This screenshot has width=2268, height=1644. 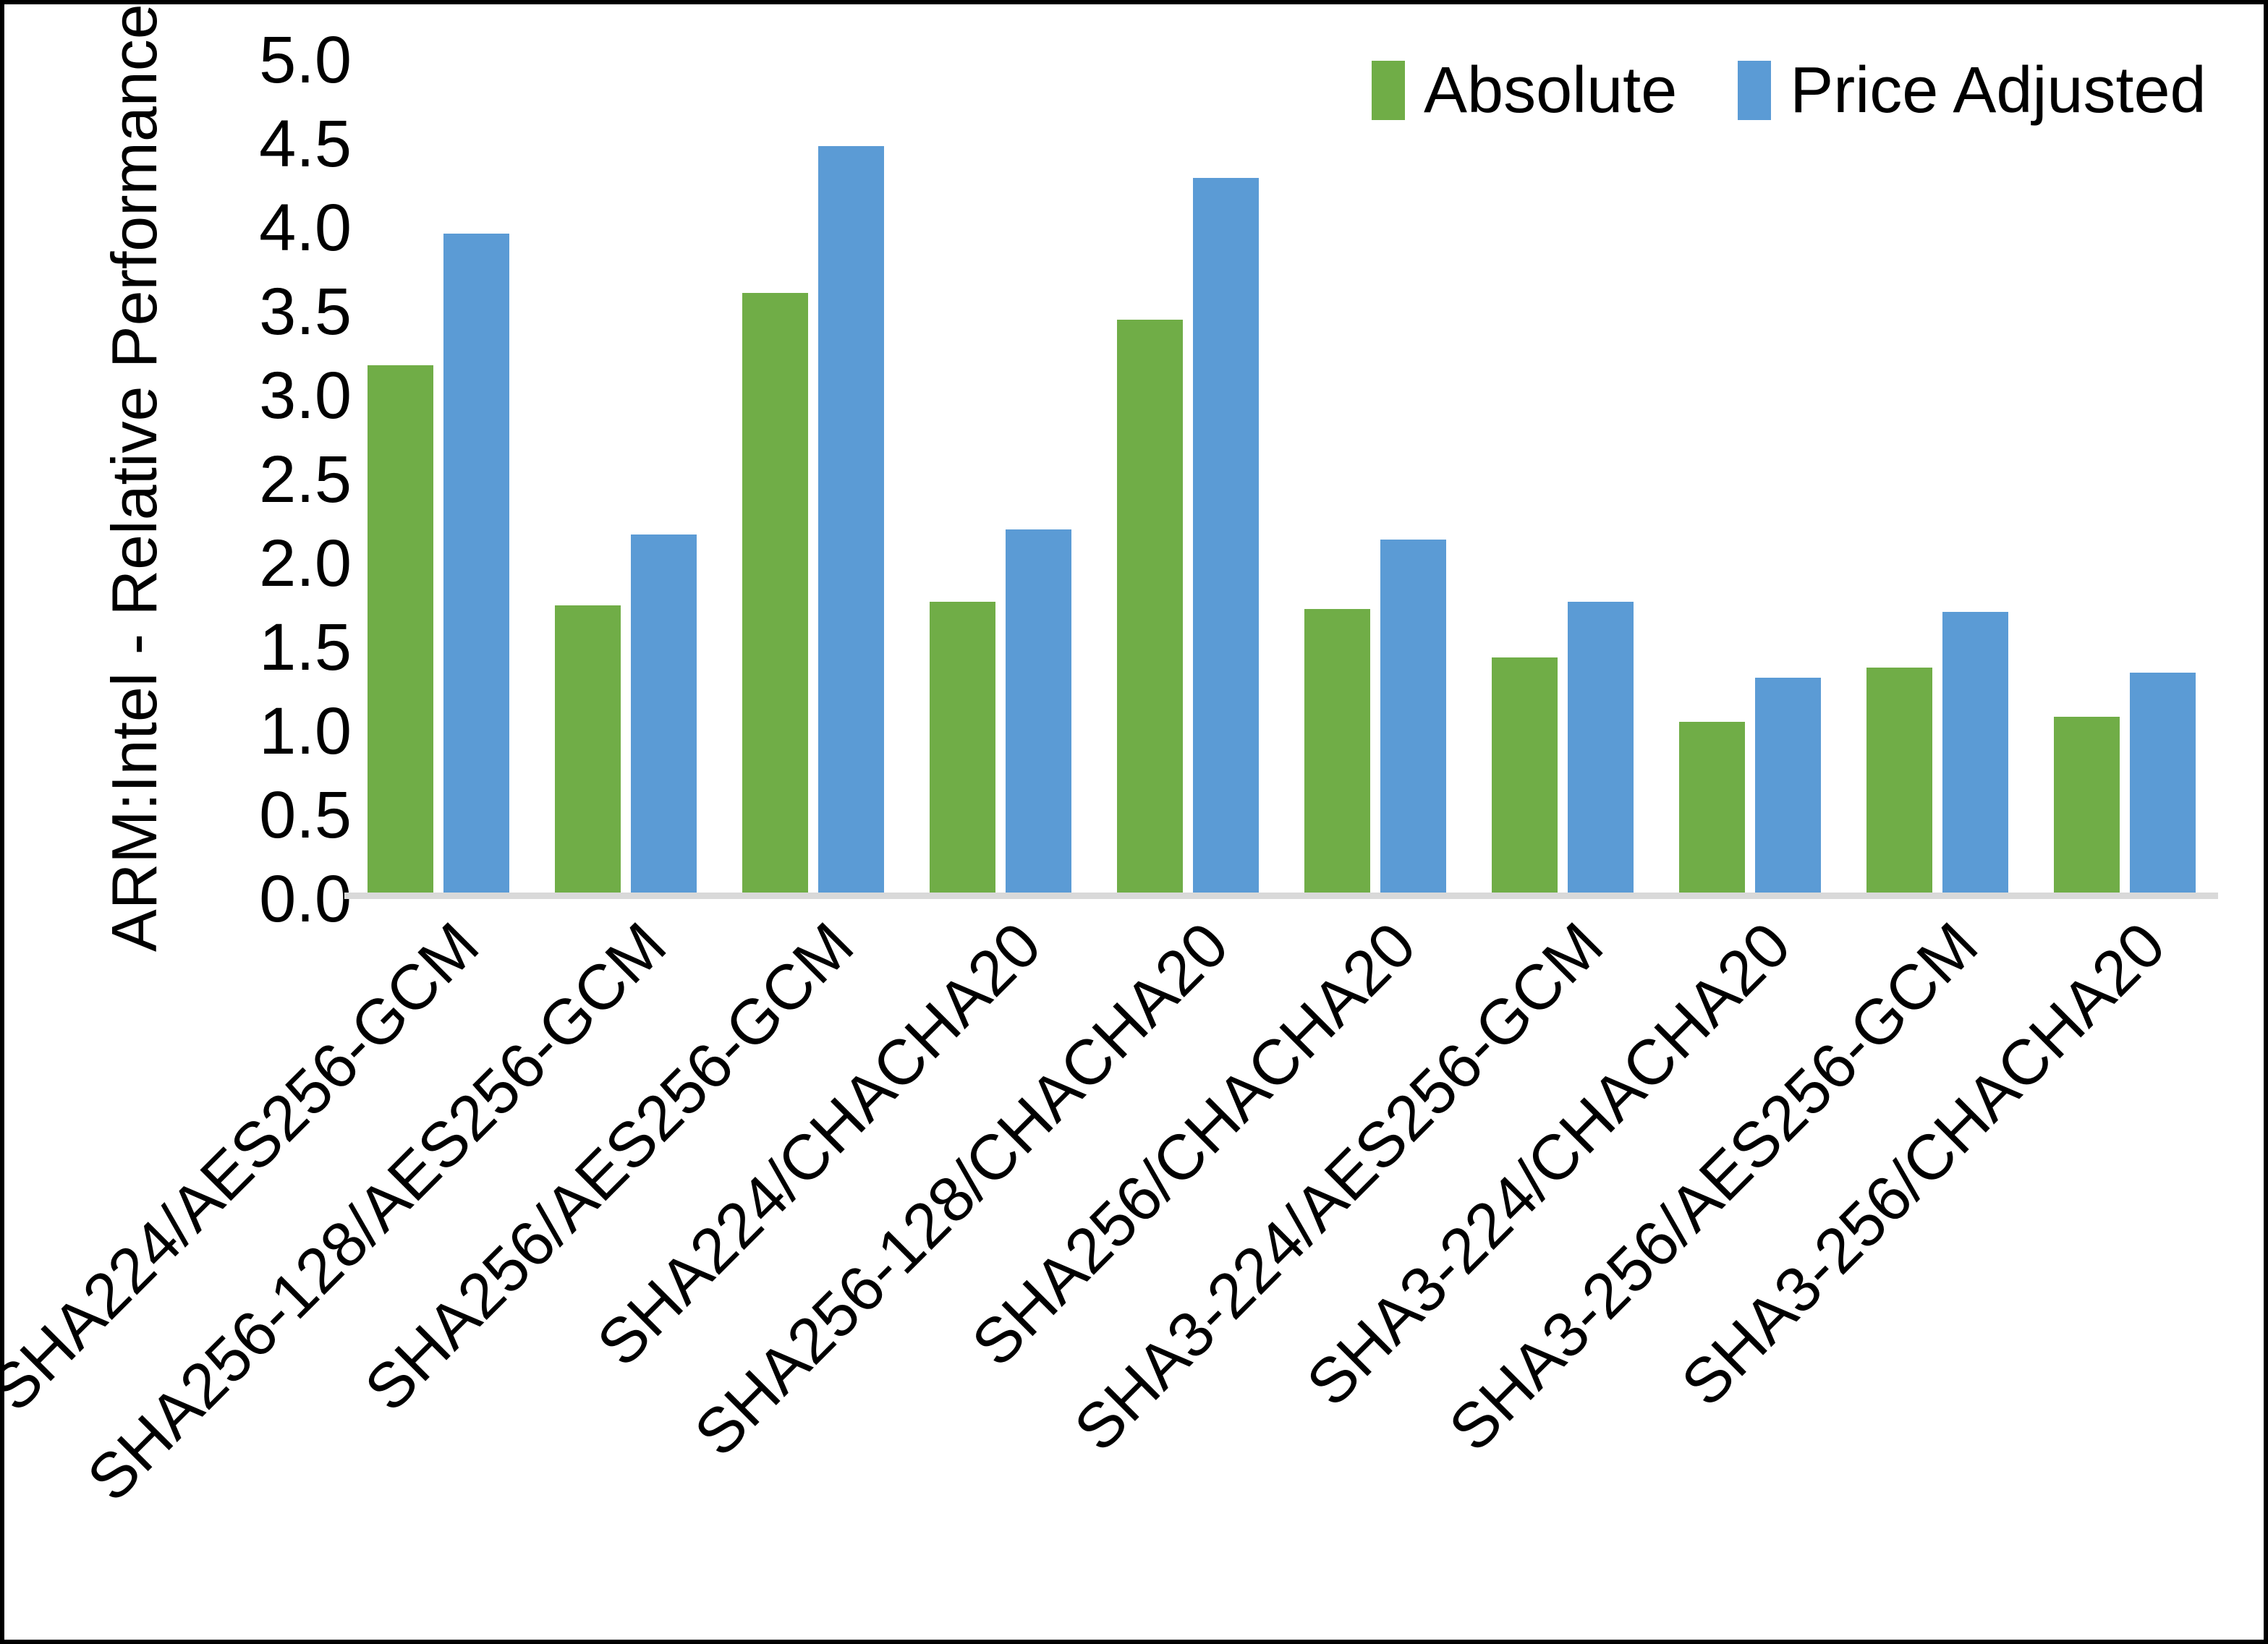 I want to click on chart-legend: Absolute Price Adjusted, so click(x=1789, y=90).